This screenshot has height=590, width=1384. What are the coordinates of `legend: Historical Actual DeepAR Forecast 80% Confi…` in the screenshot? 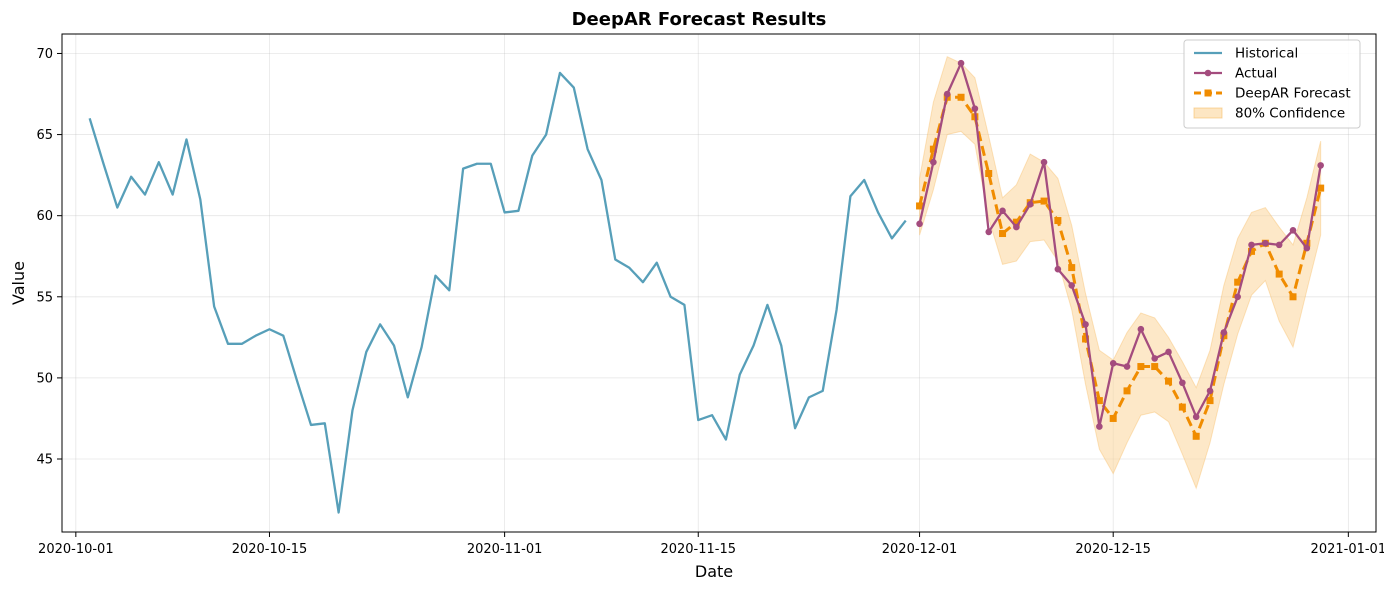 It's located at (1272, 84).